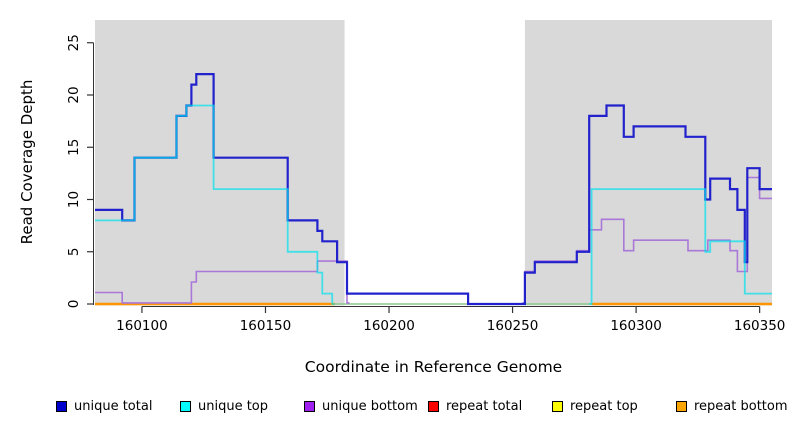  I want to click on unique-total-swatch, so click(61, 406).